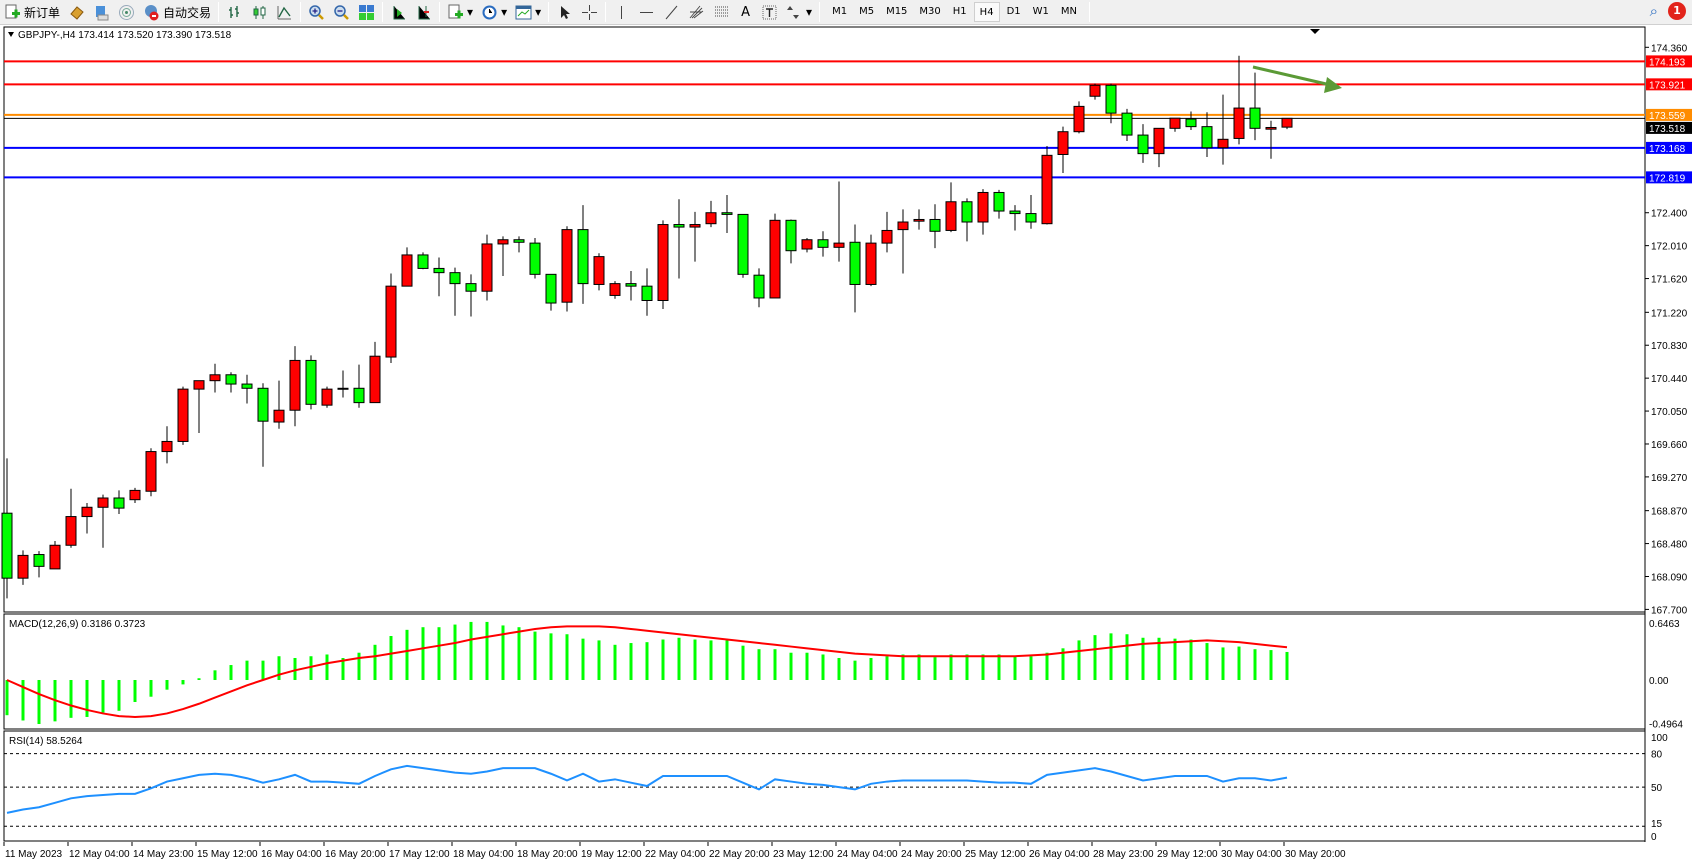  Describe the element at coordinates (101, 12) in the screenshot. I see `navigator-button` at that location.